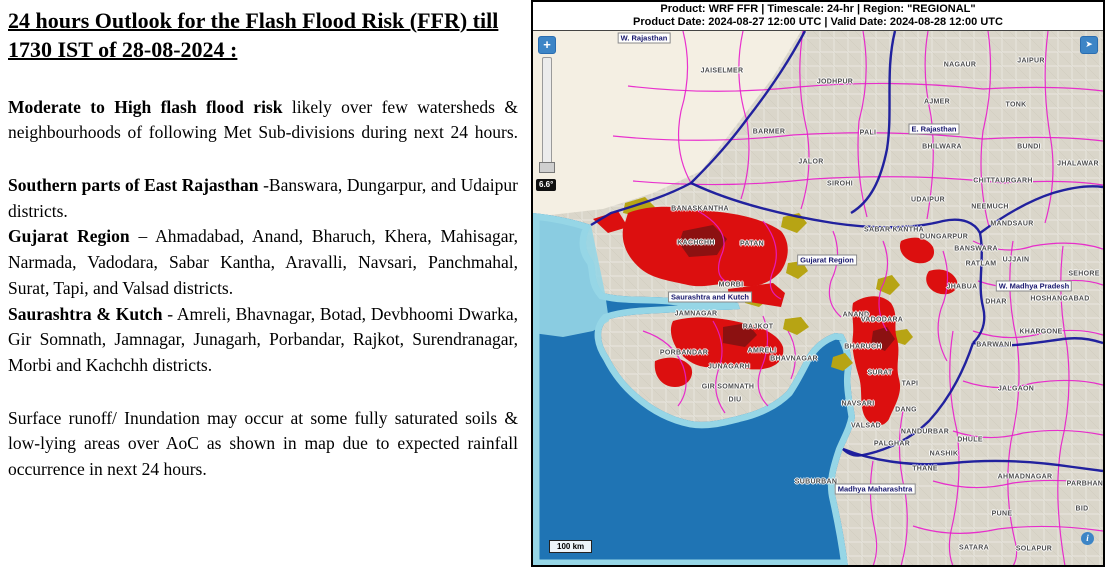  I want to click on risk-layer, so click(775, 311).